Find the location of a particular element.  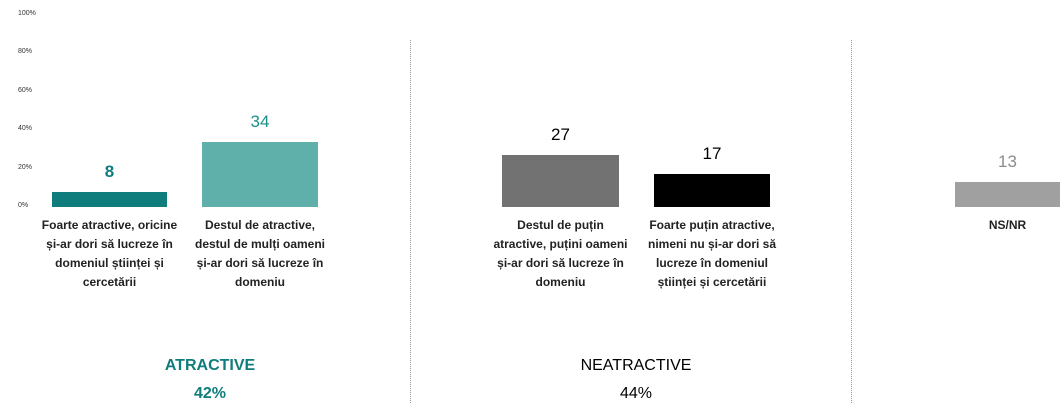

y-tick-label: 0% is located at coordinates (33, 205).